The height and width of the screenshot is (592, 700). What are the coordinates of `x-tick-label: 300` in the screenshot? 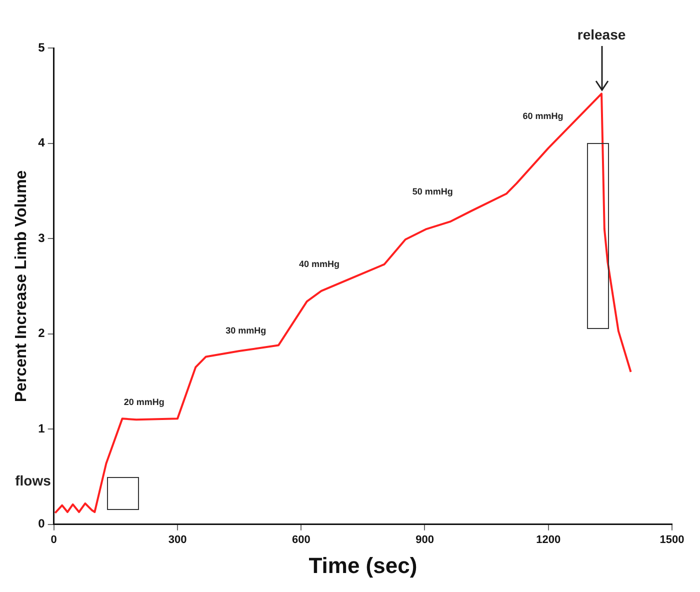 It's located at (177, 540).